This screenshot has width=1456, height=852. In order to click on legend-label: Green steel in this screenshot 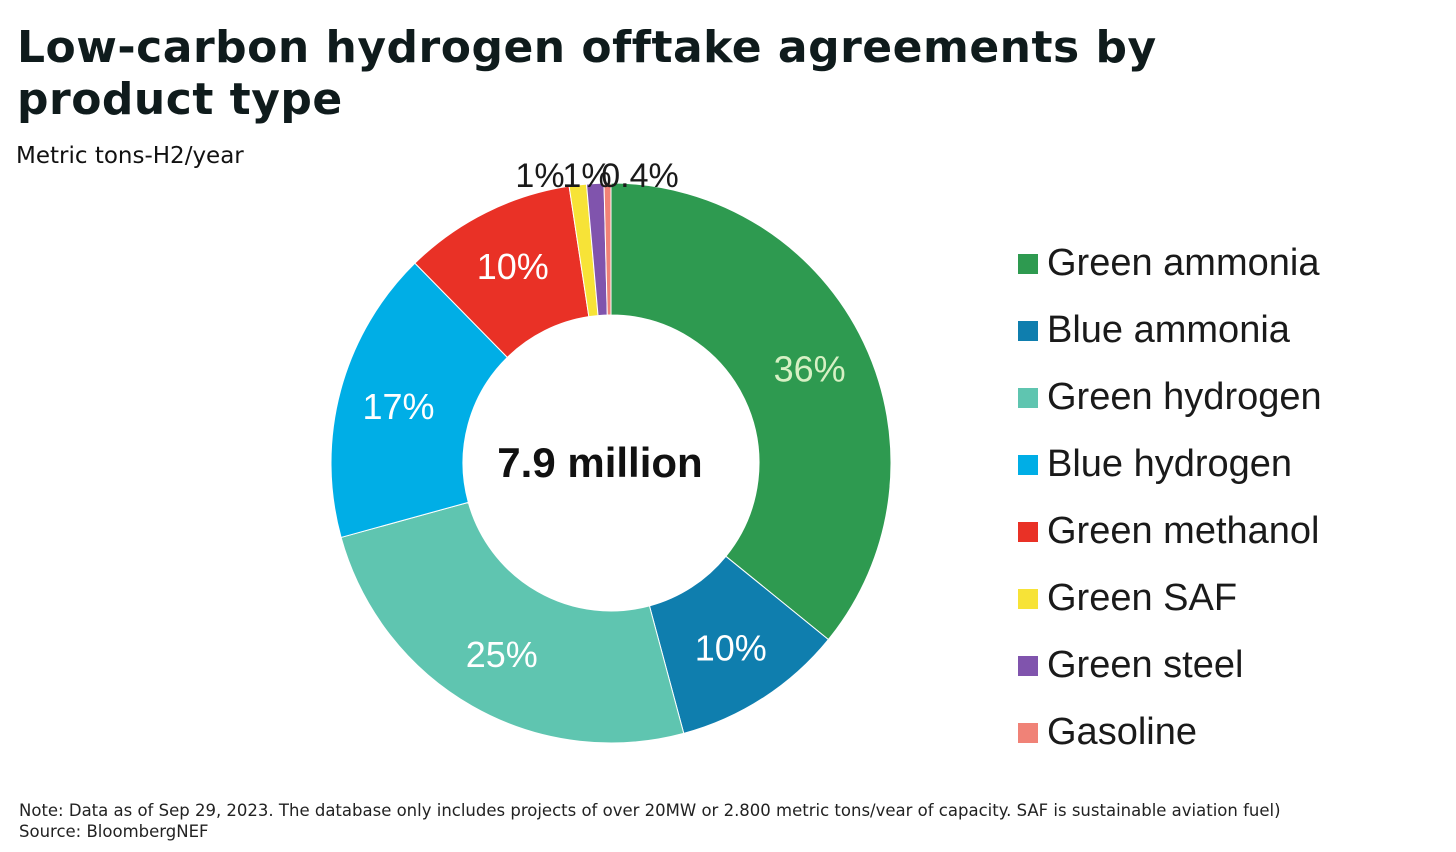, I will do `click(1145, 665)`.